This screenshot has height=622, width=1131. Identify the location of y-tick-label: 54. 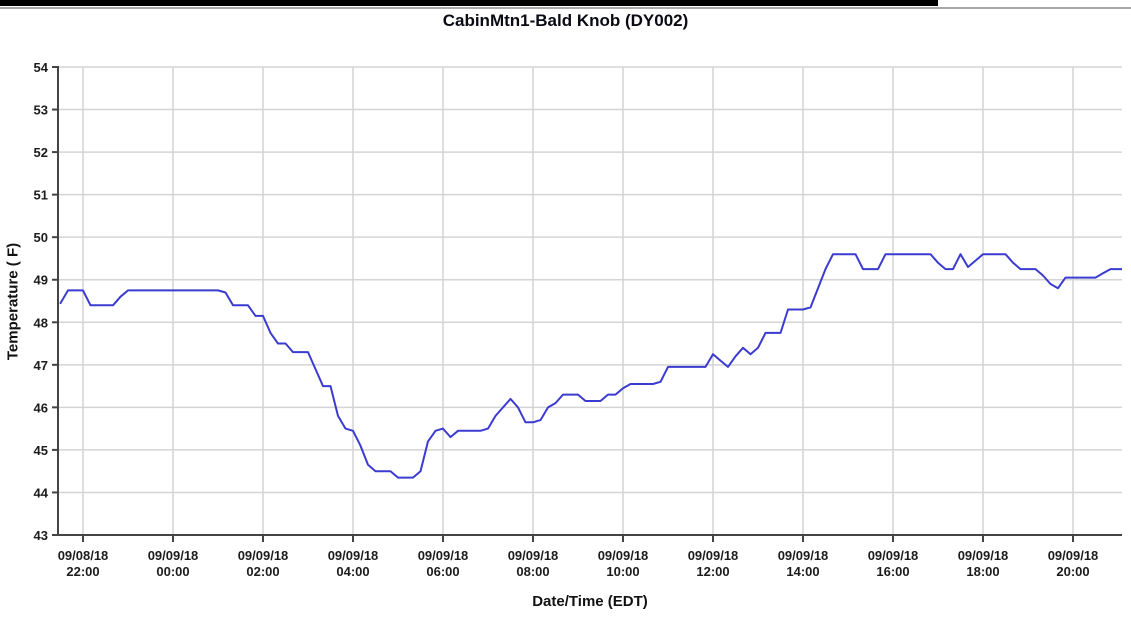
(41, 67).